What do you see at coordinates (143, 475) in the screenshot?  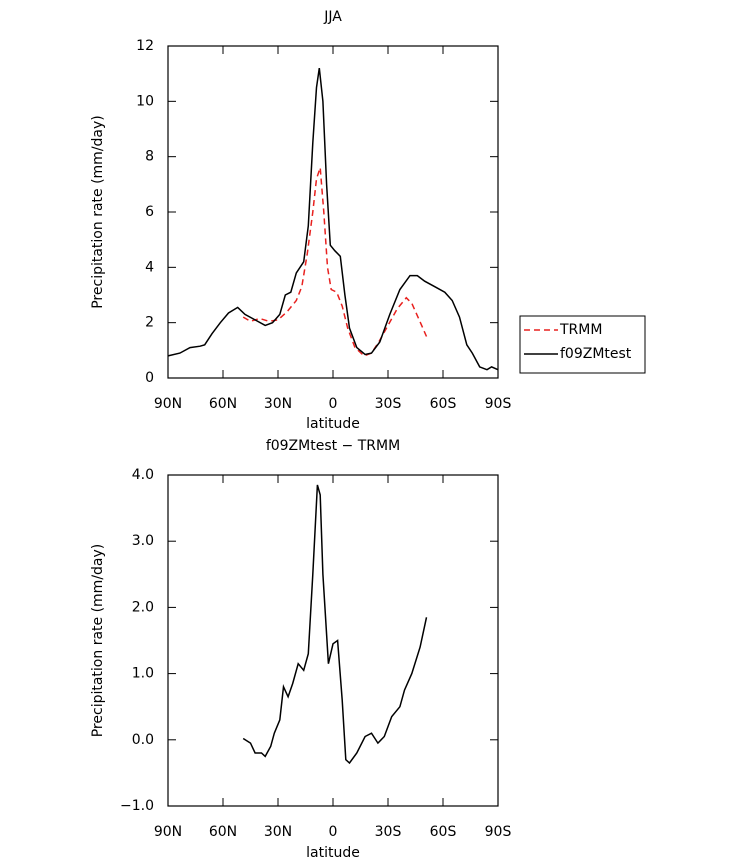 I see `y-tick-label: 4.0` at bounding box center [143, 475].